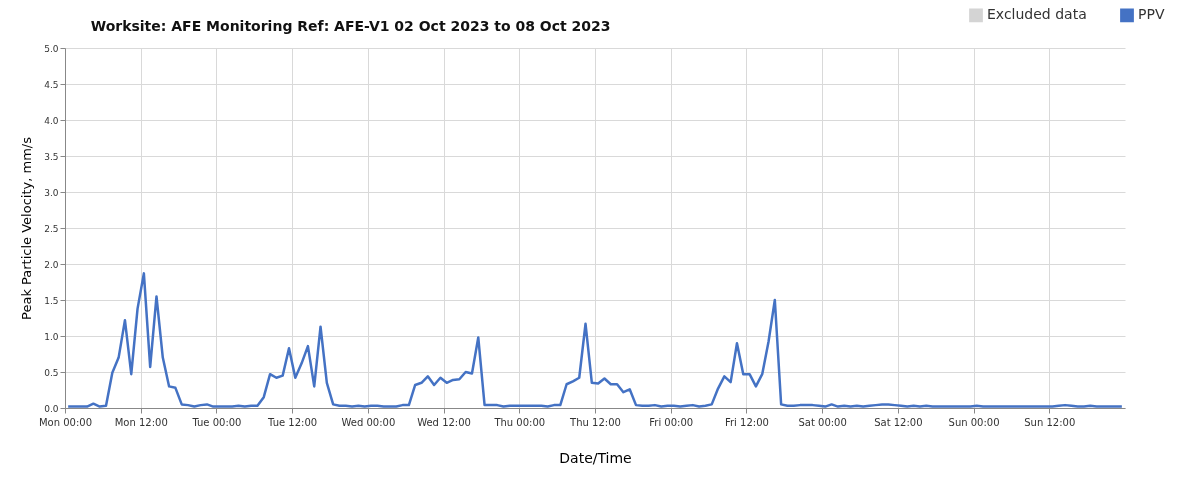 The height and width of the screenshot is (495, 1203). Describe the element at coordinates (51, 228) in the screenshot. I see `y-tick-label: 2.5` at that location.